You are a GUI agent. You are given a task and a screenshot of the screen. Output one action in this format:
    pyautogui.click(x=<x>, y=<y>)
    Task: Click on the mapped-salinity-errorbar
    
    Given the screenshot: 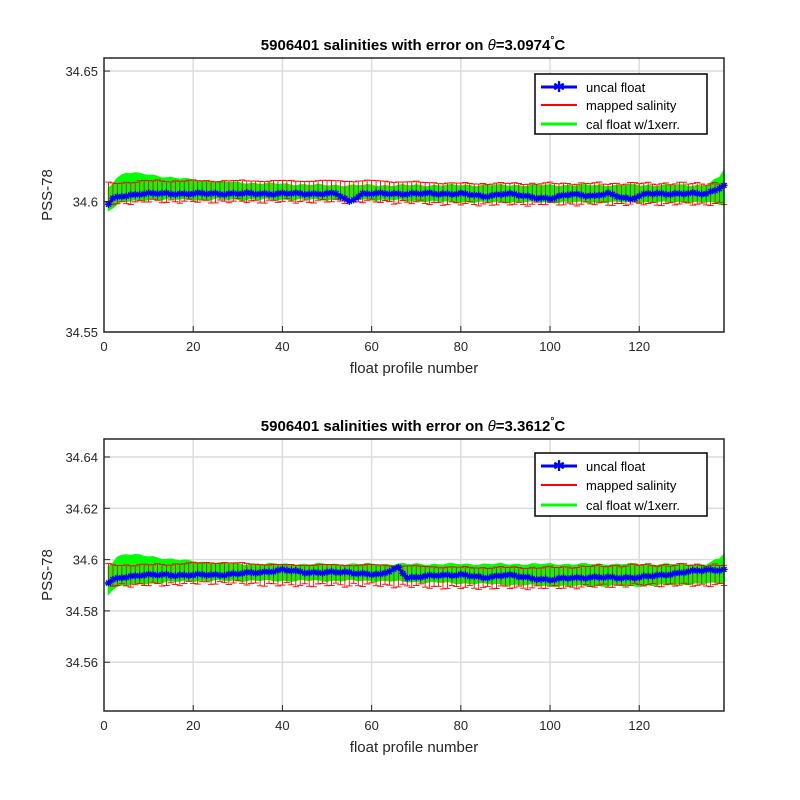 What is the action you would take?
    pyautogui.click(x=461, y=578)
    